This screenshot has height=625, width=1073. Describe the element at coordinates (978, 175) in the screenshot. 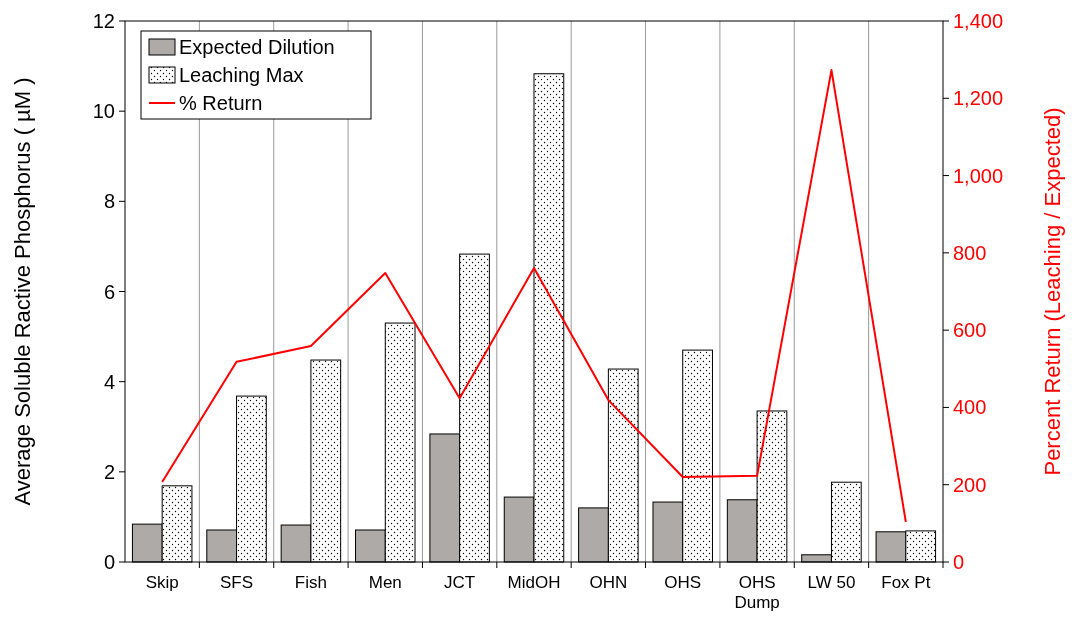

I see `y2-tick-label: 1,000` at that location.